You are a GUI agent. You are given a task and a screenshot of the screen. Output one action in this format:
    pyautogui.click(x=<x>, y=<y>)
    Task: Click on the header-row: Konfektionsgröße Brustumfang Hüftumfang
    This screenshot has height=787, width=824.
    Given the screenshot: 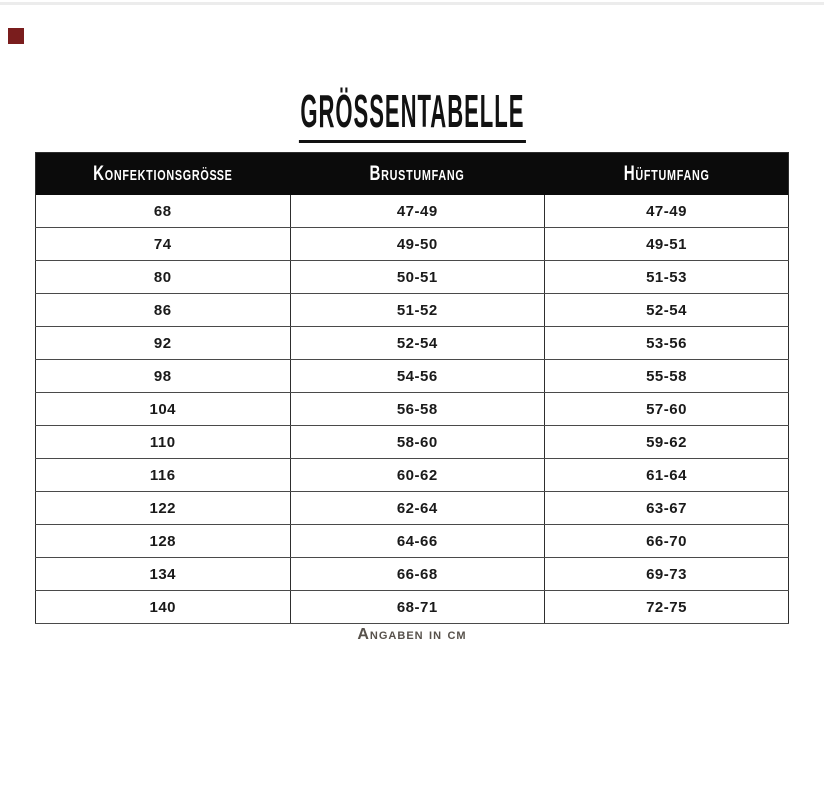 What is the action you would take?
    pyautogui.click(x=412, y=173)
    